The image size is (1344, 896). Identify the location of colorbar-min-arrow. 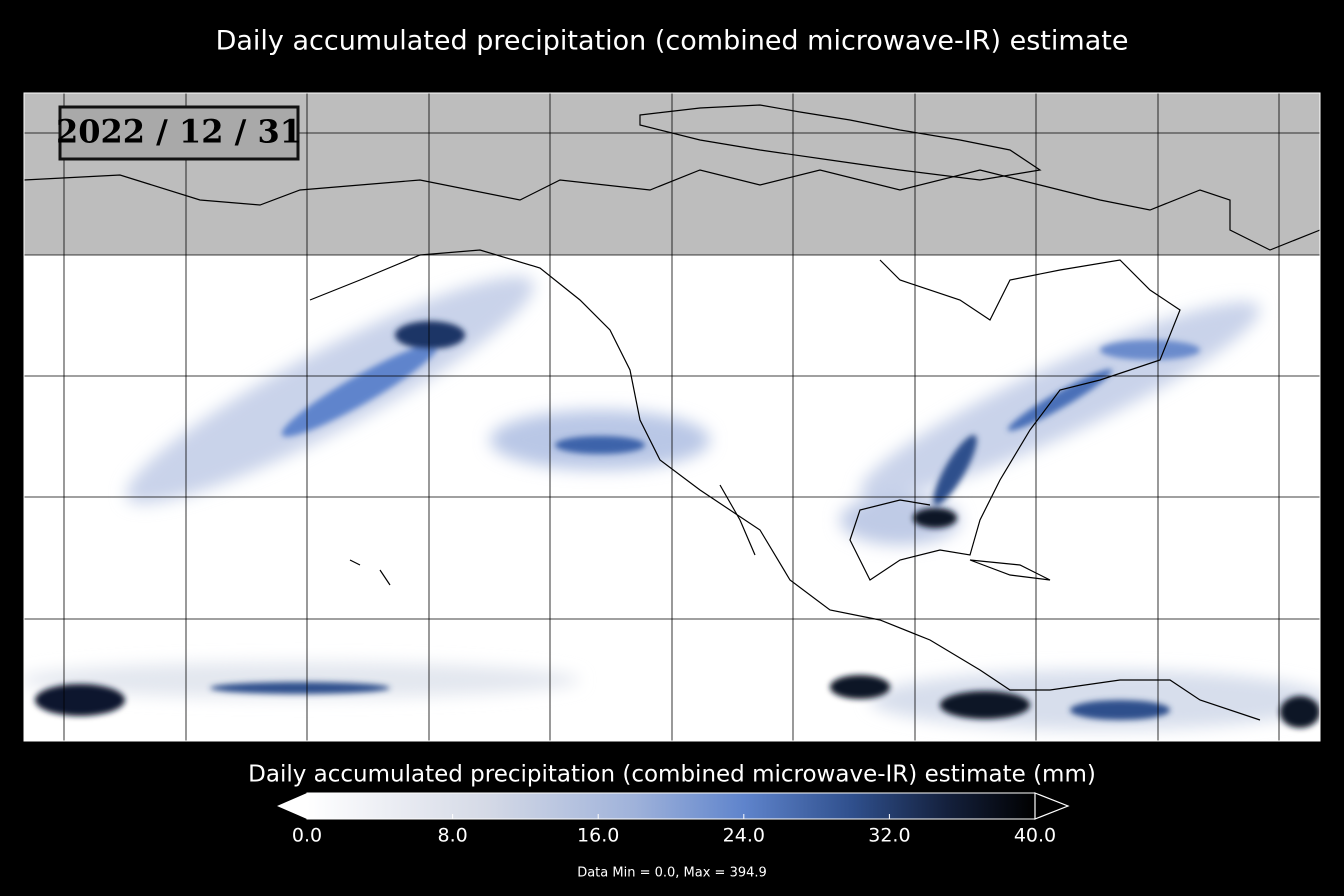
(292, 806).